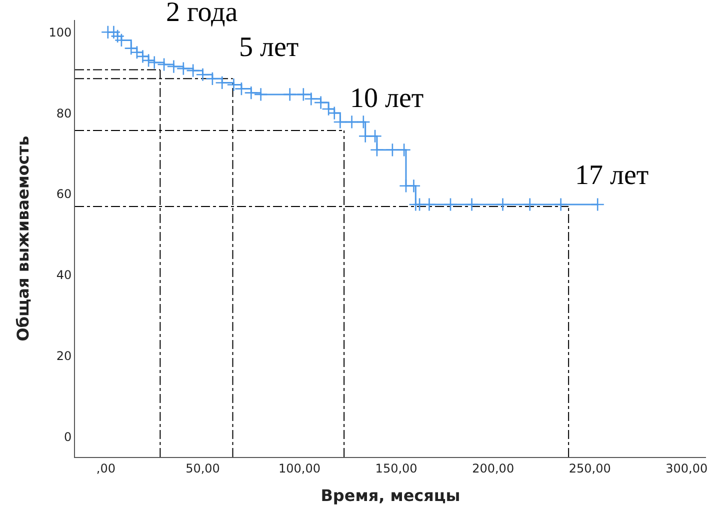  I want to click on y-tick-label: 100, so click(60, 32).